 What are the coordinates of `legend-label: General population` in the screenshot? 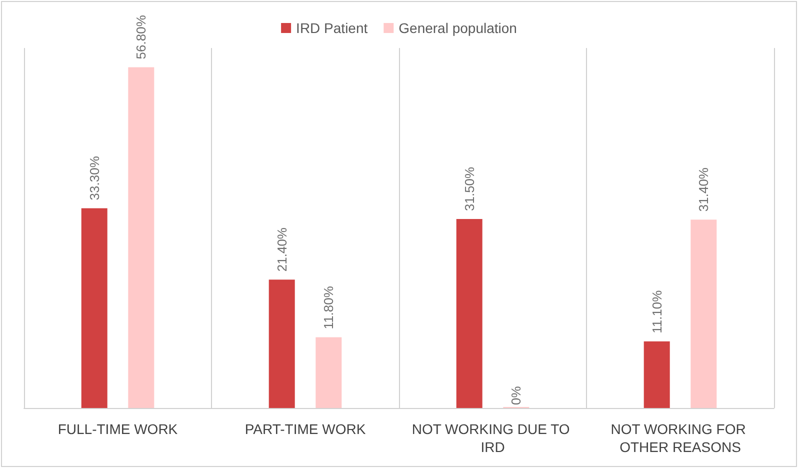 It's located at (457, 28).